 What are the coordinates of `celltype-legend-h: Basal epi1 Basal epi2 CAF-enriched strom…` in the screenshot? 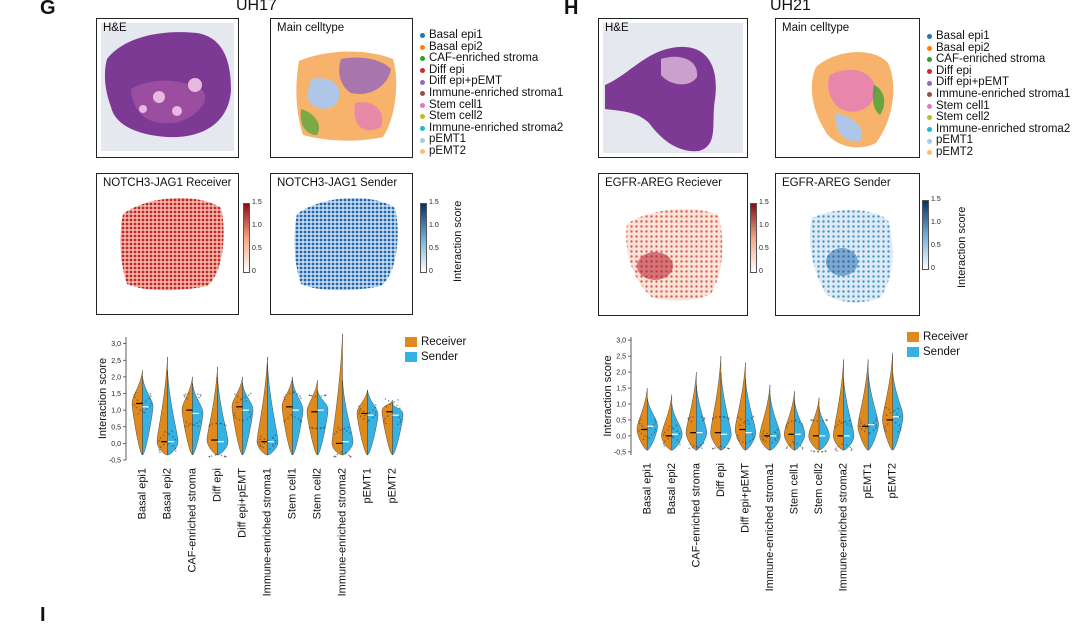 It's located at (998, 94).